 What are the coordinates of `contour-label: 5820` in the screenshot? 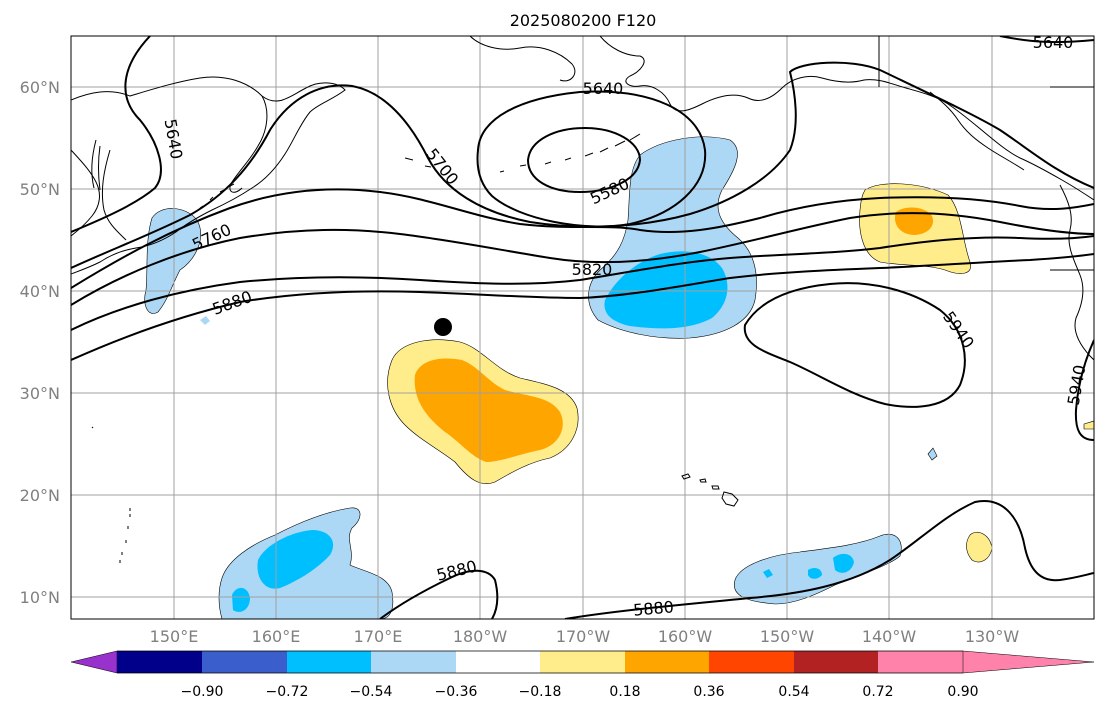 It's located at (592, 269).